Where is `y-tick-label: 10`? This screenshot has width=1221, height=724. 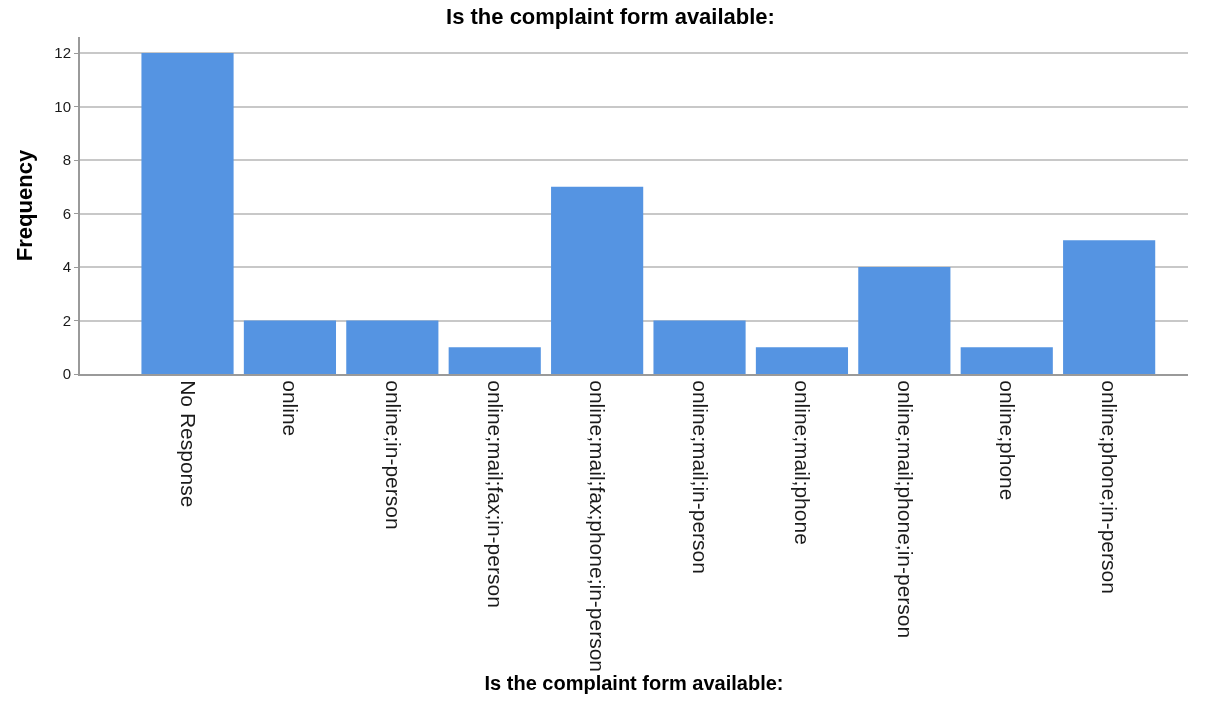 y-tick-label: 10 is located at coordinates (62, 106).